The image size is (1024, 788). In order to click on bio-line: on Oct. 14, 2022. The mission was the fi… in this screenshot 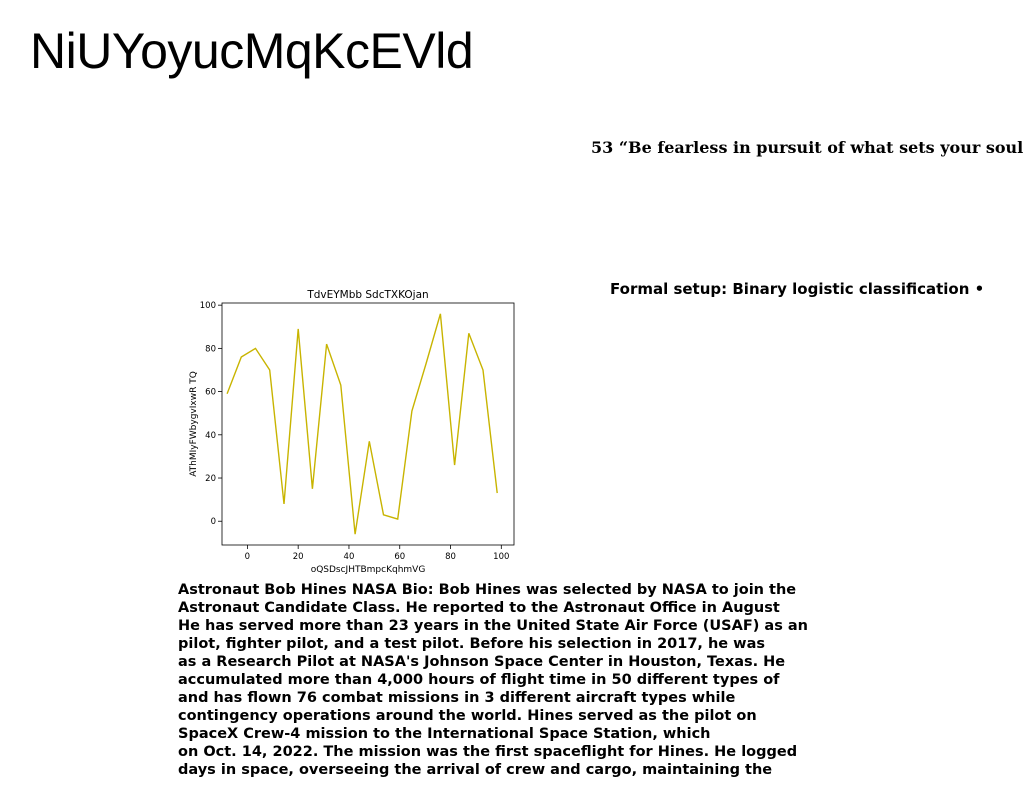, I will do `click(488, 752)`.